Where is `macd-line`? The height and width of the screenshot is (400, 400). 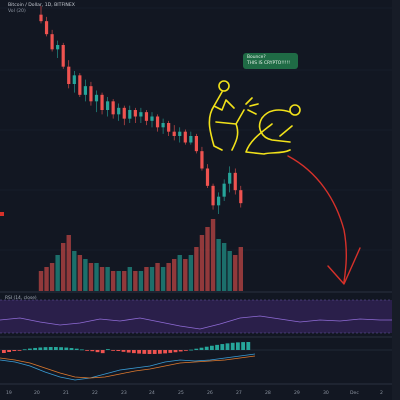
macd-line is located at coordinates (128, 367).